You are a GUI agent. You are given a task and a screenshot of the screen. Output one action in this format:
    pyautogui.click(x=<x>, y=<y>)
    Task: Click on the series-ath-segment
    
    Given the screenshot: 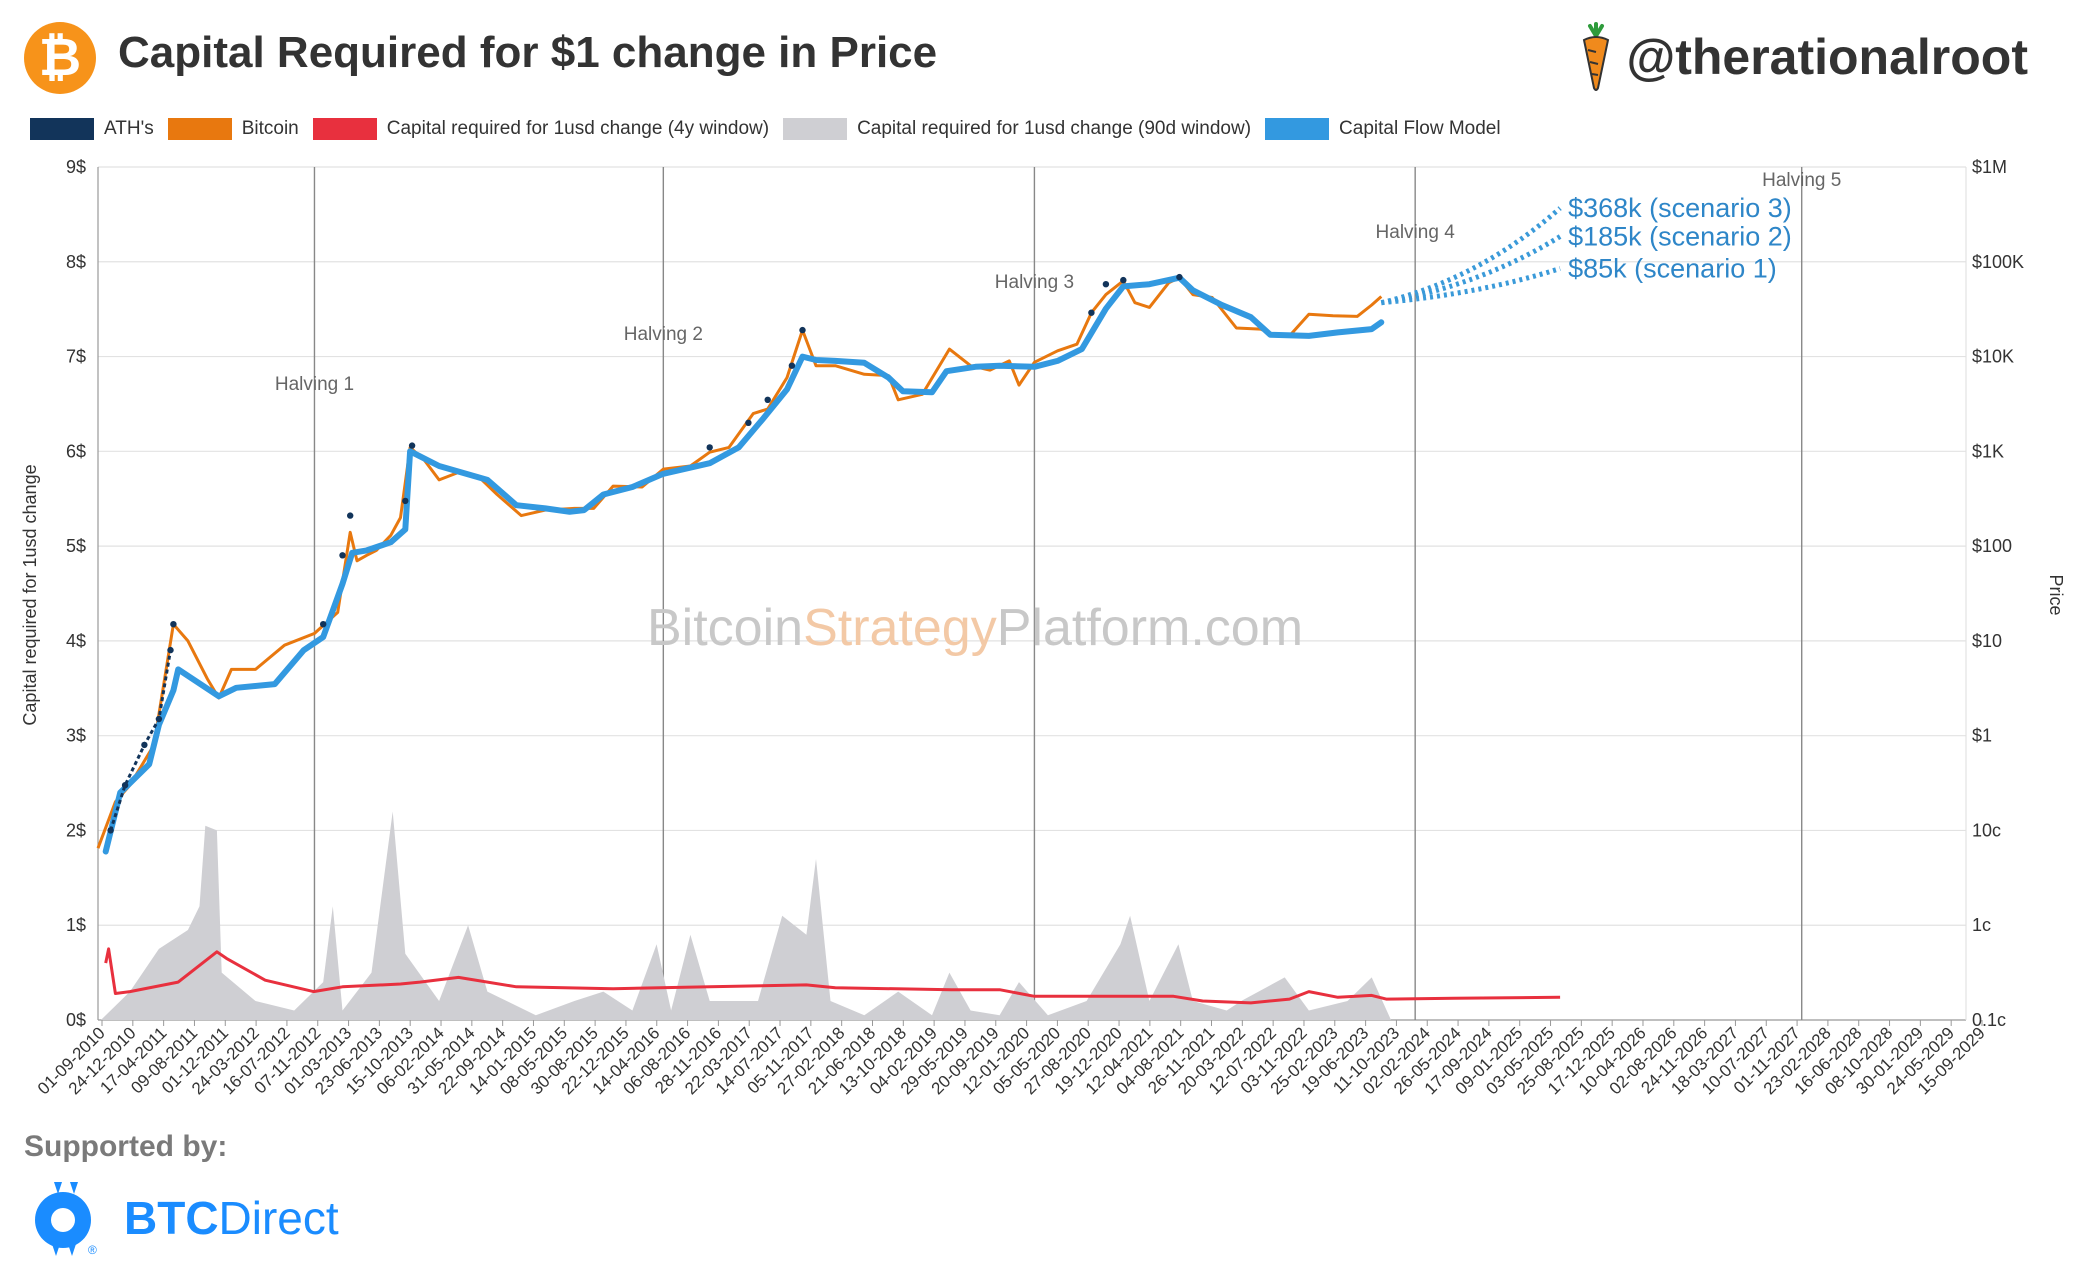 What is the action you would take?
    pyautogui.click(x=140, y=740)
    